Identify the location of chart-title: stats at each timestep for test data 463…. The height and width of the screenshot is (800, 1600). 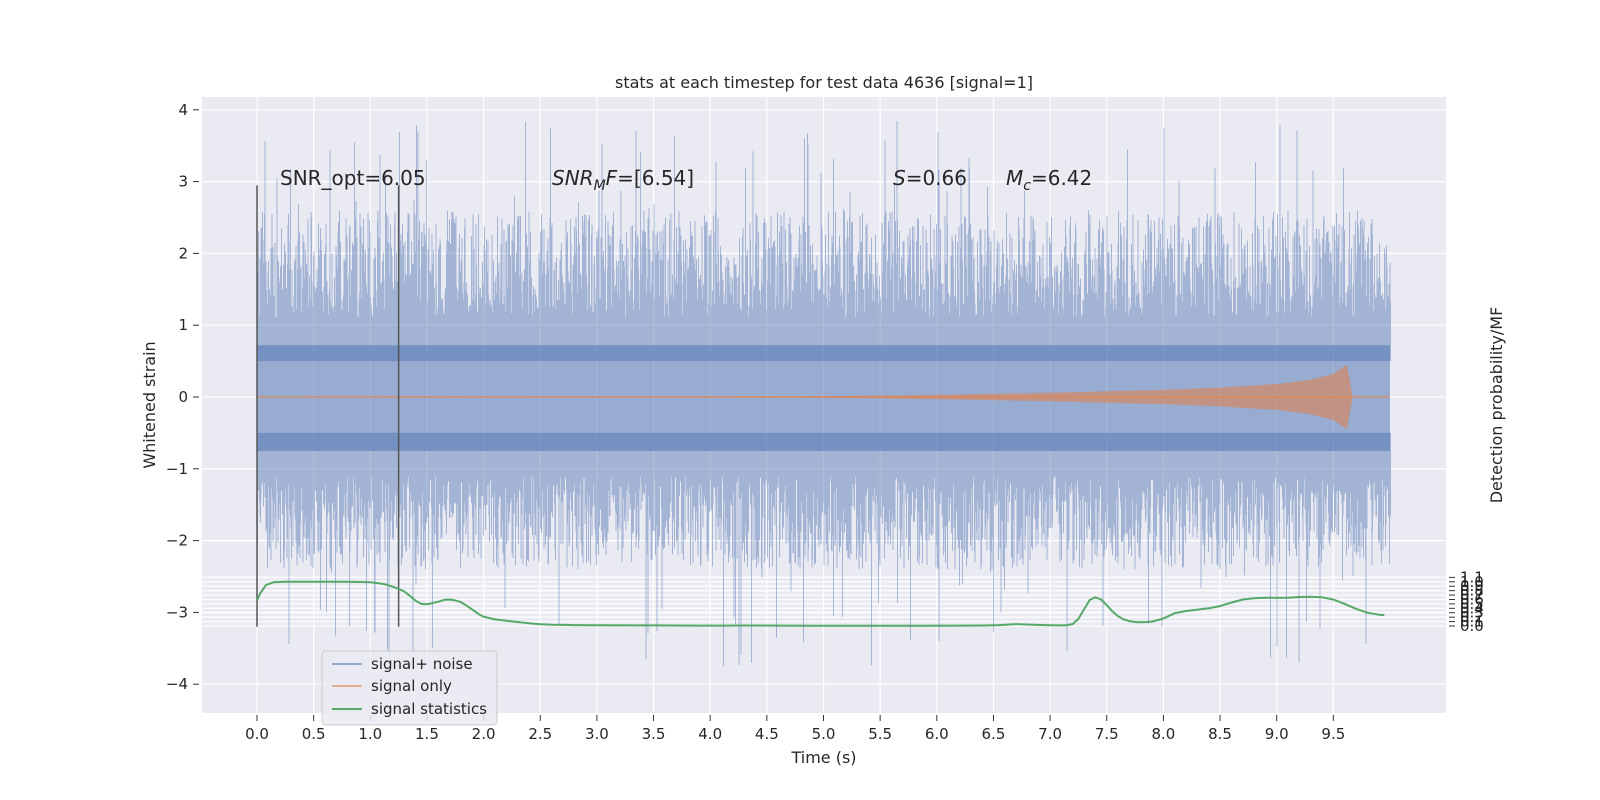
(824, 82).